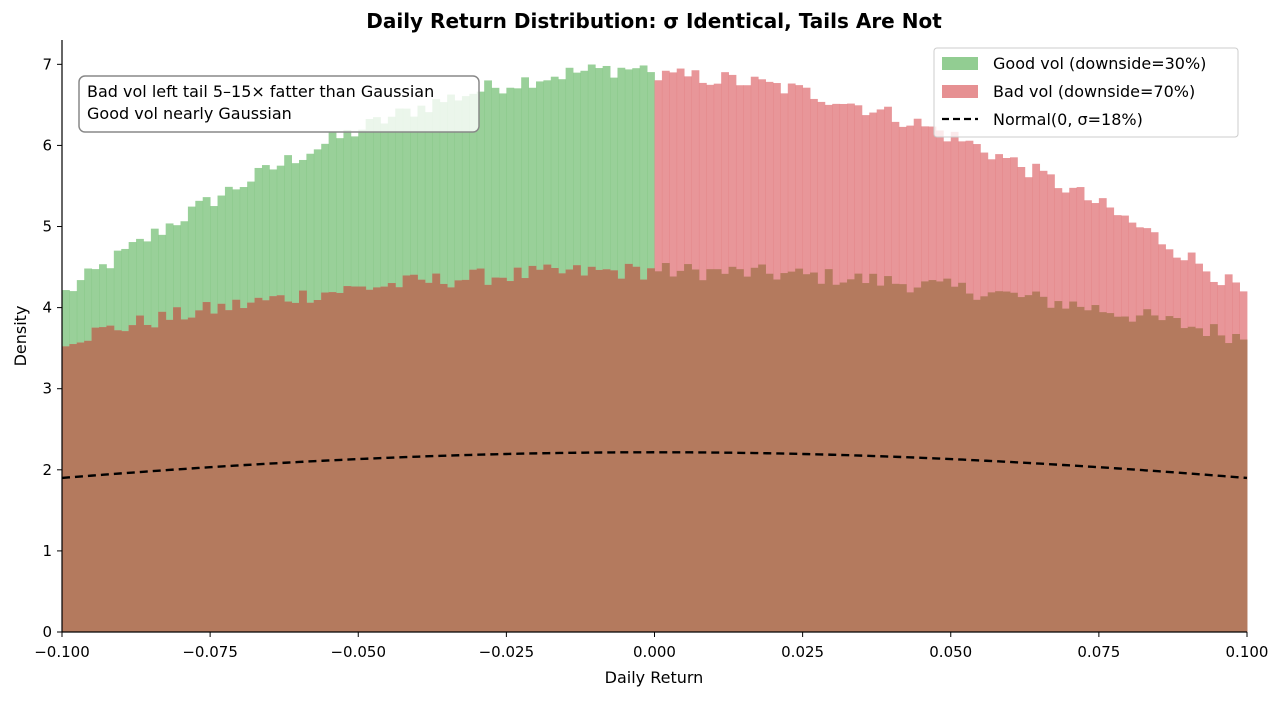  What do you see at coordinates (654, 652) in the screenshot?
I see `x-tick-label: 0.000` at bounding box center [654, 652].